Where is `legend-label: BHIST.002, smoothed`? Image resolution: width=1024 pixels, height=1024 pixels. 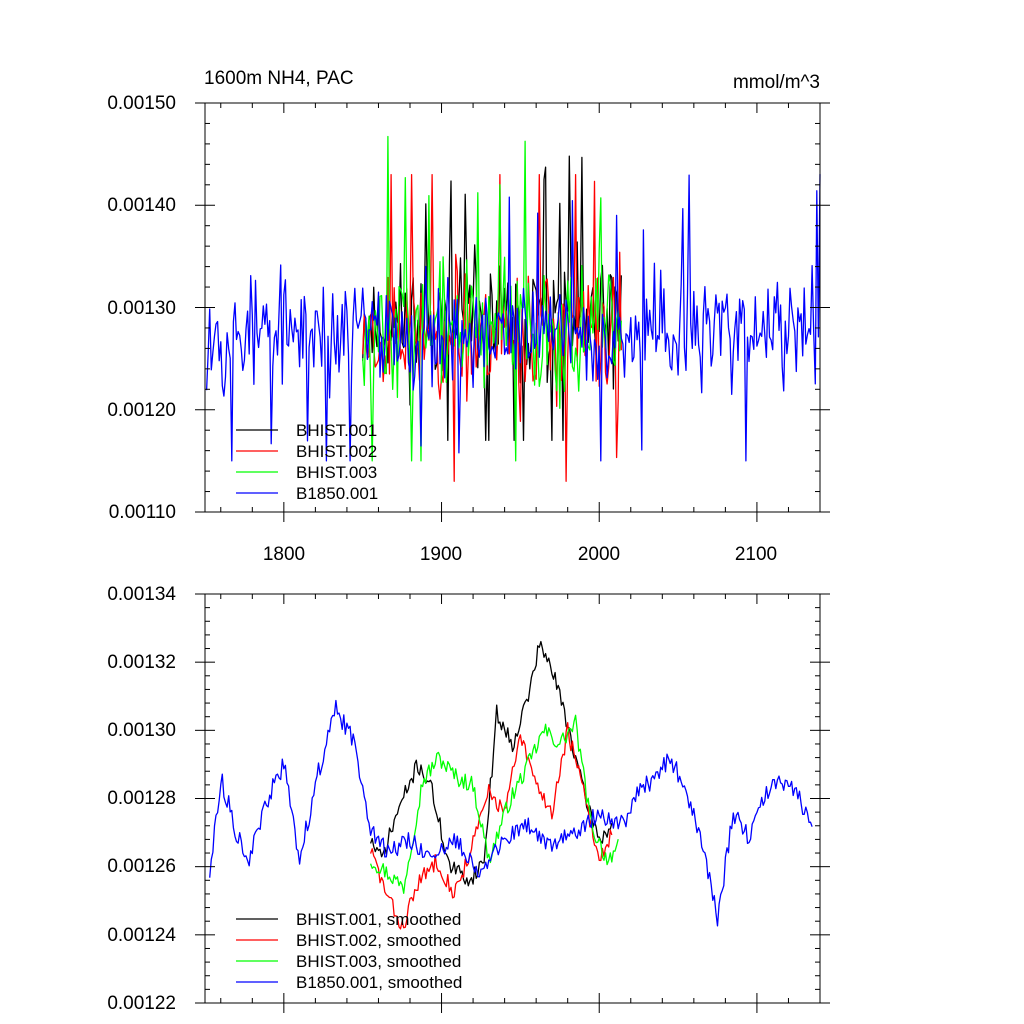 legend-label: BHIST.002, smoothed is located at coordinates (378, 940).